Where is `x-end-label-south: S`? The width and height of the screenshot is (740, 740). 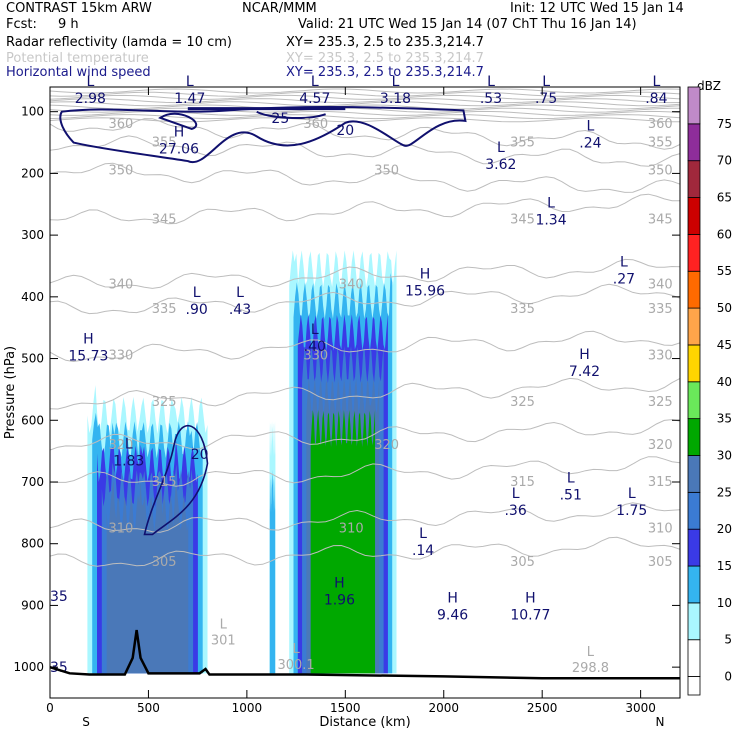 x-end-label-south: S is located at coordinates (86, 722).